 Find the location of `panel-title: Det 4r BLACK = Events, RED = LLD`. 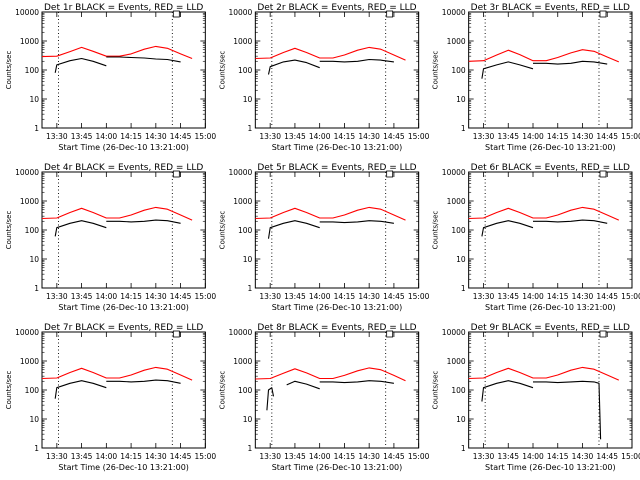

panel-title: Det 4r BLACK = Events, RED = LLD is located at coordinates (123, 168).